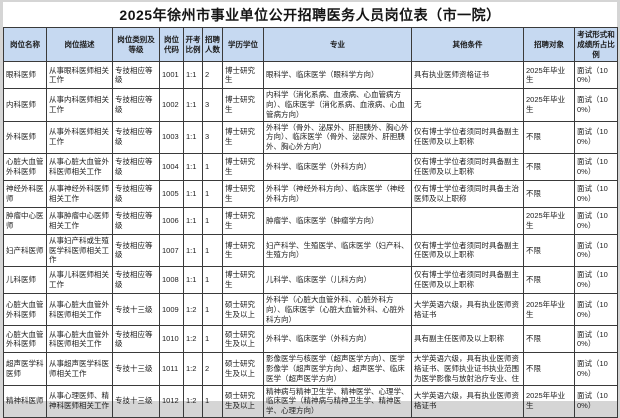 This screenshot has width=620, height=418. Describe the element at coordinates (172, 166) in the screenshot. I see `cell-position-code: 1004` at that location.